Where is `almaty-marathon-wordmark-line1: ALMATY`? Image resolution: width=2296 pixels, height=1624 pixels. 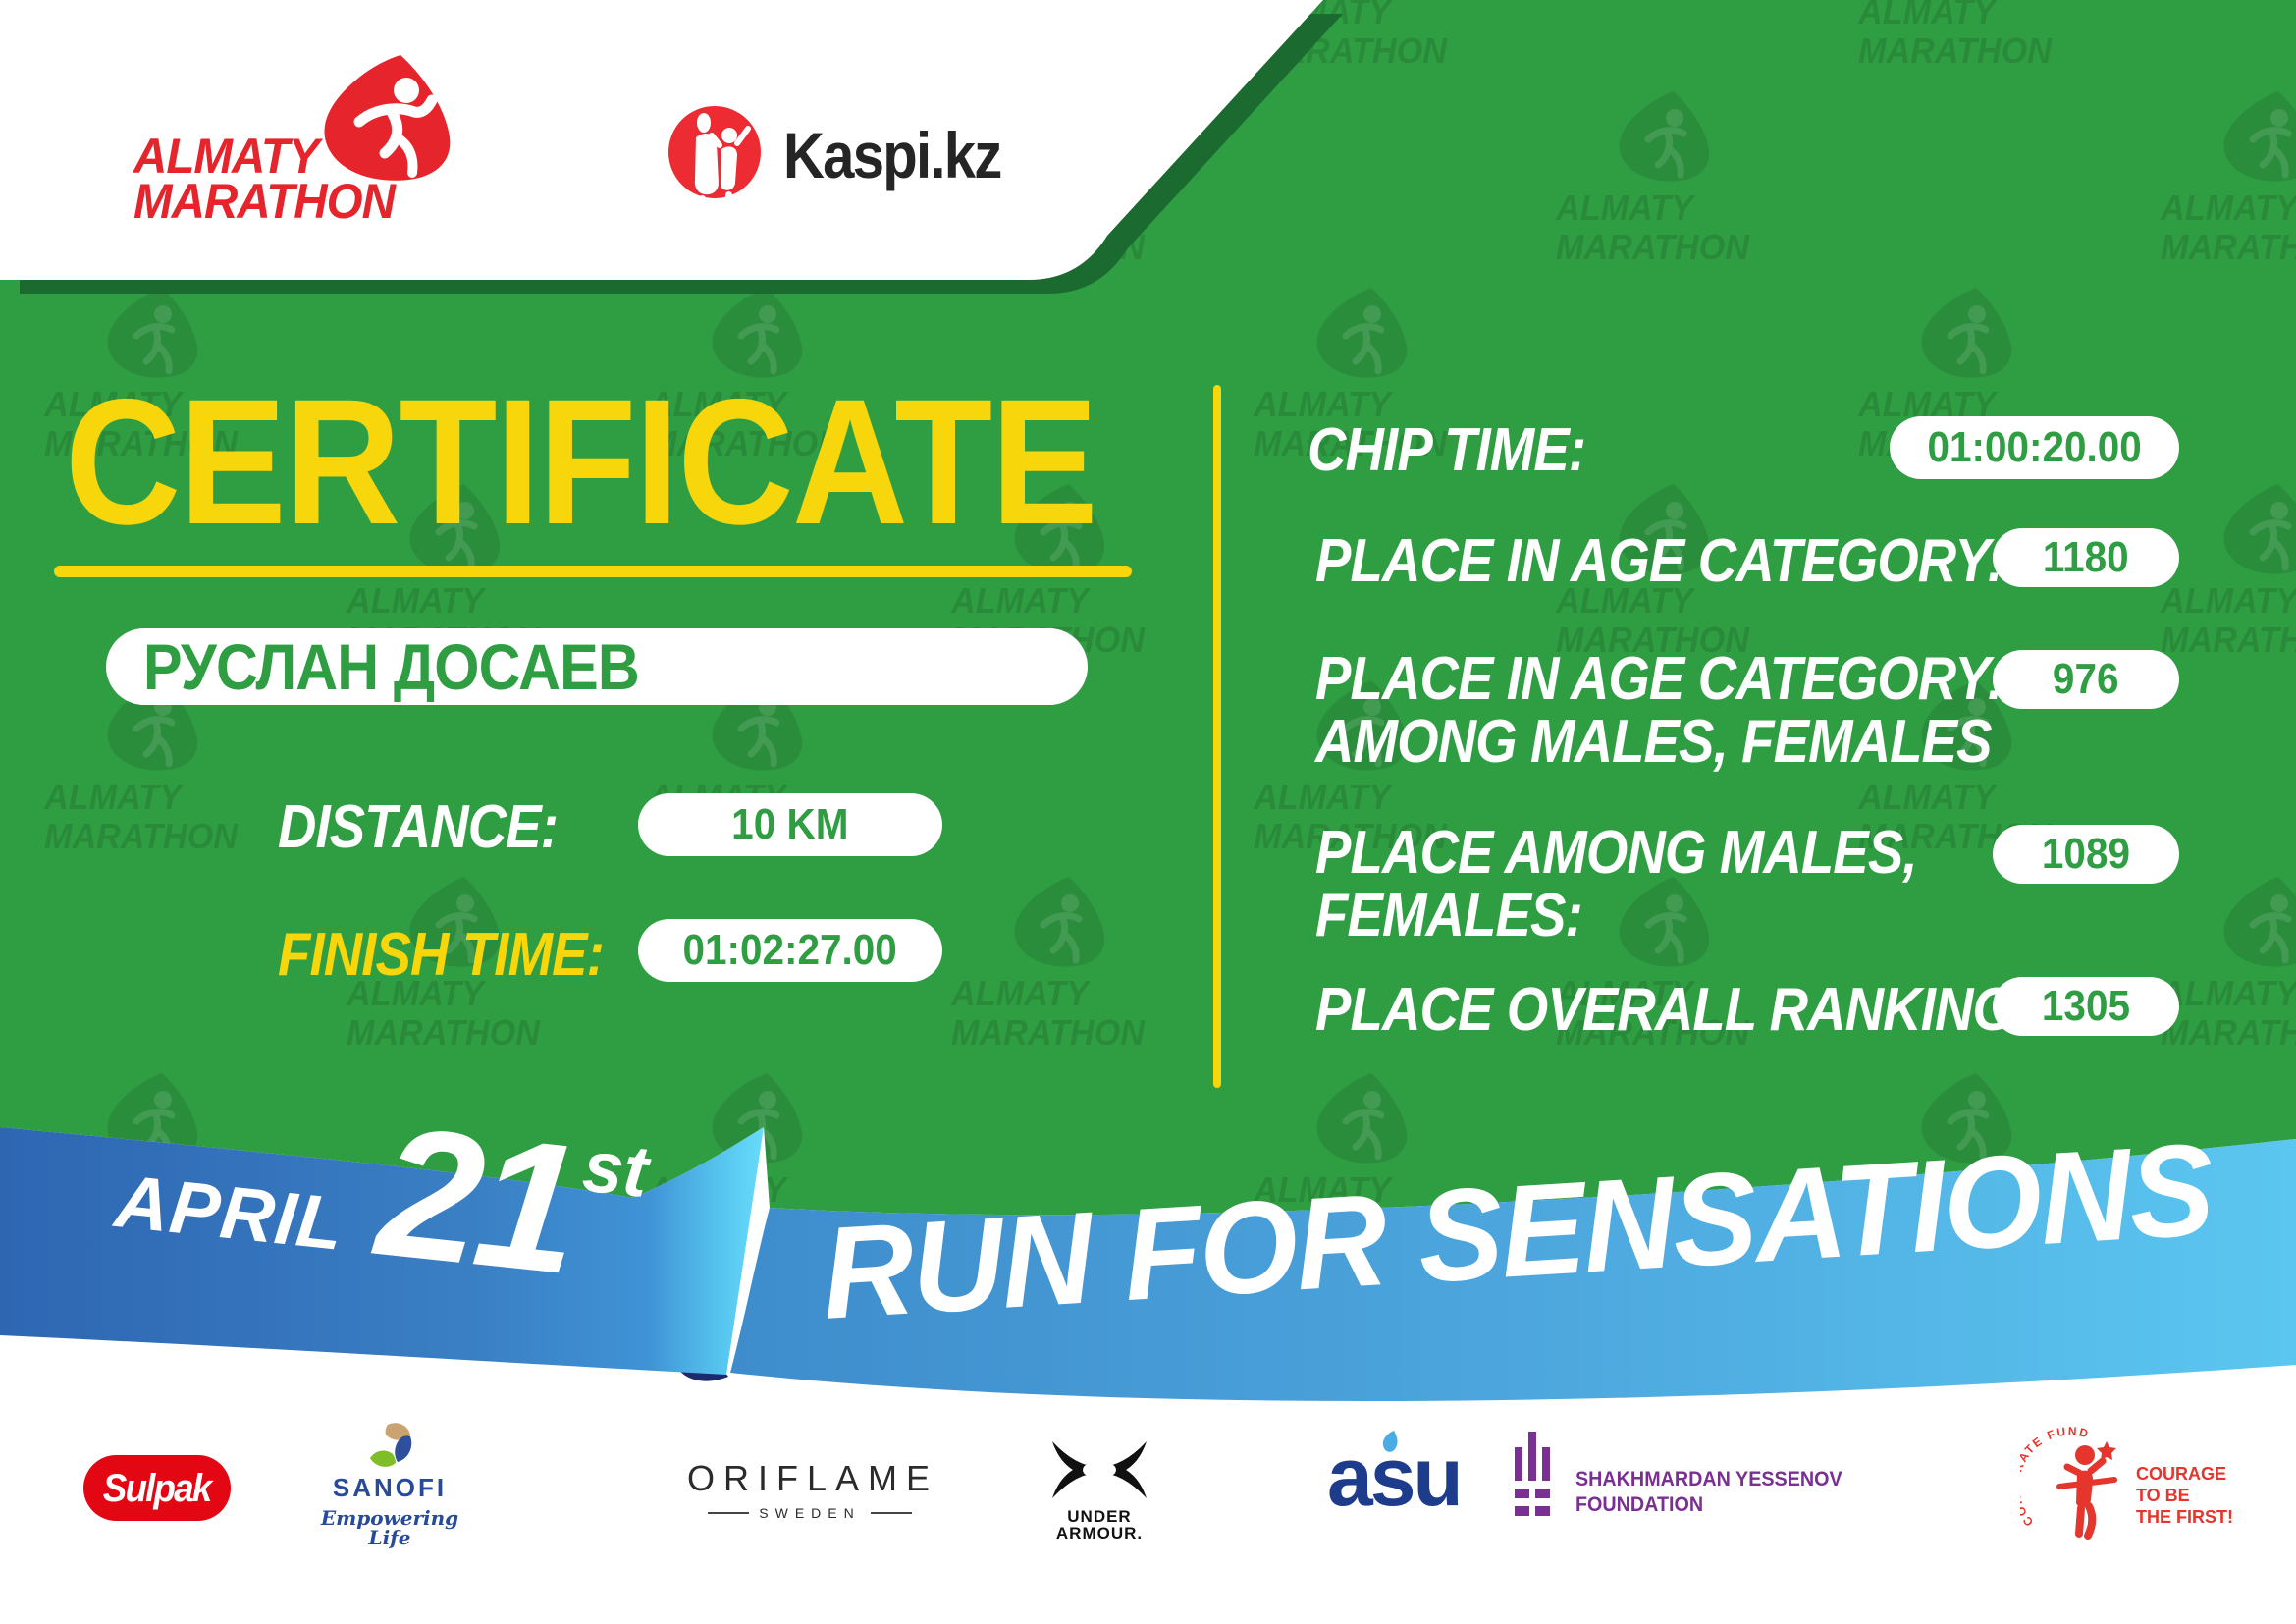 almaty-marathon-wordmark-line1: ALMATY is located at coordinates (226, 156).